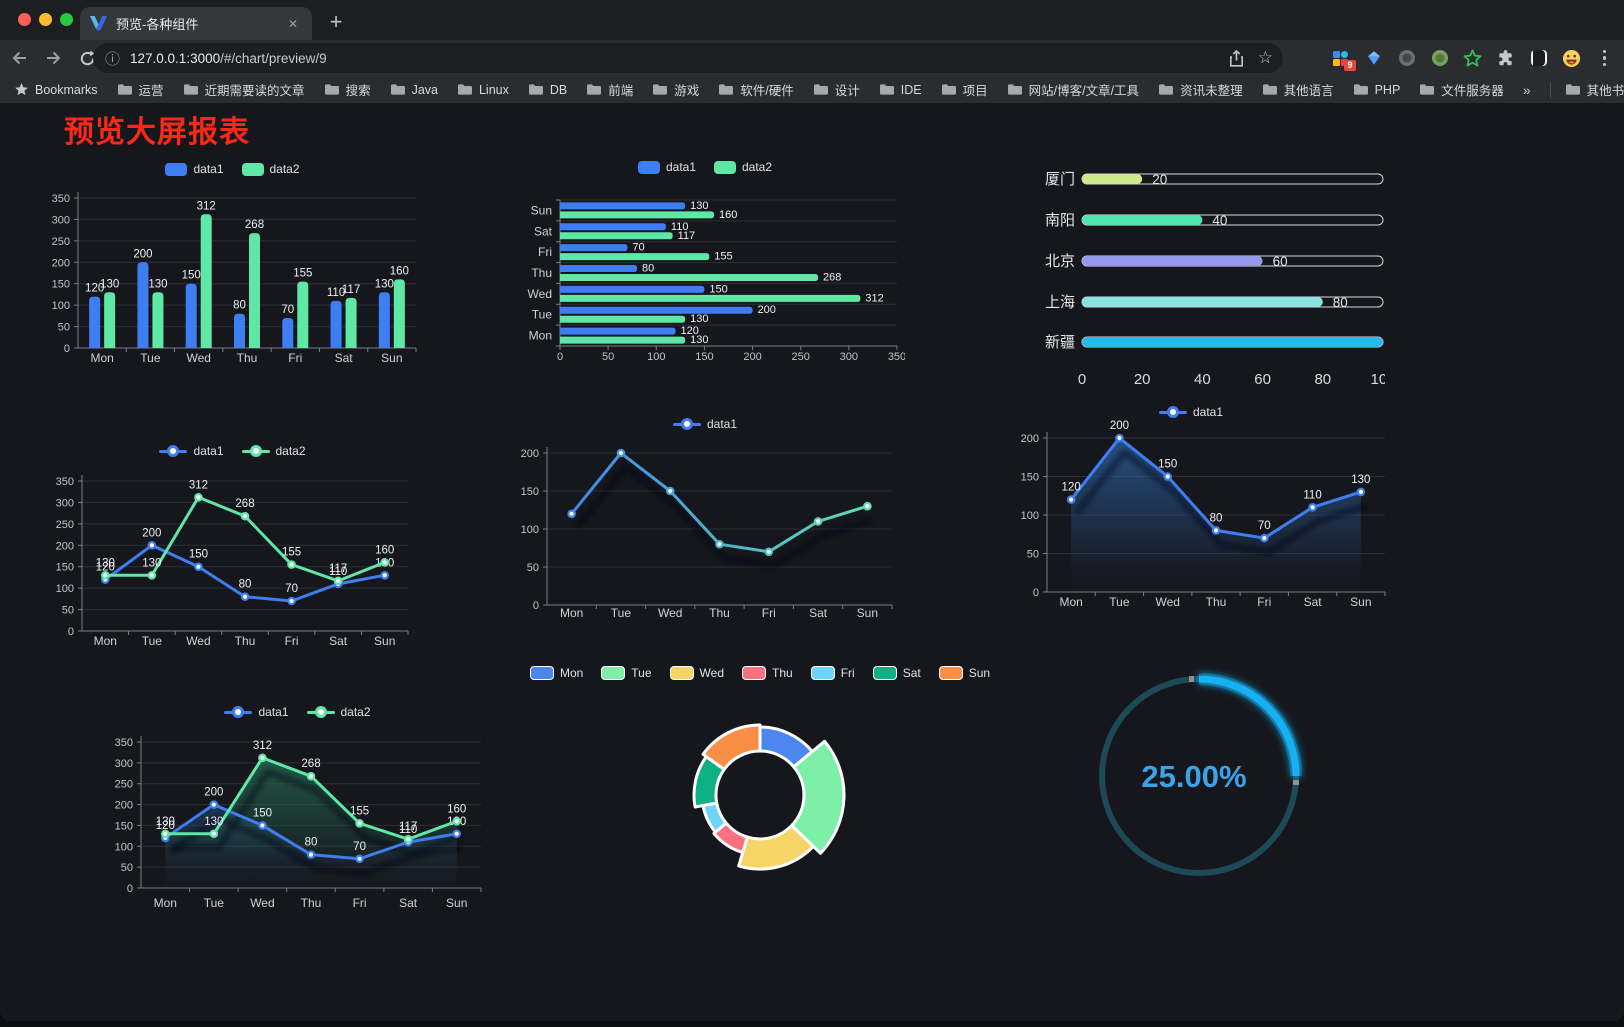 The width and height of the screenshot is (1624, 1027). I want to click on other-bookmarks-folder: 其他书签, so click(1594, 89).